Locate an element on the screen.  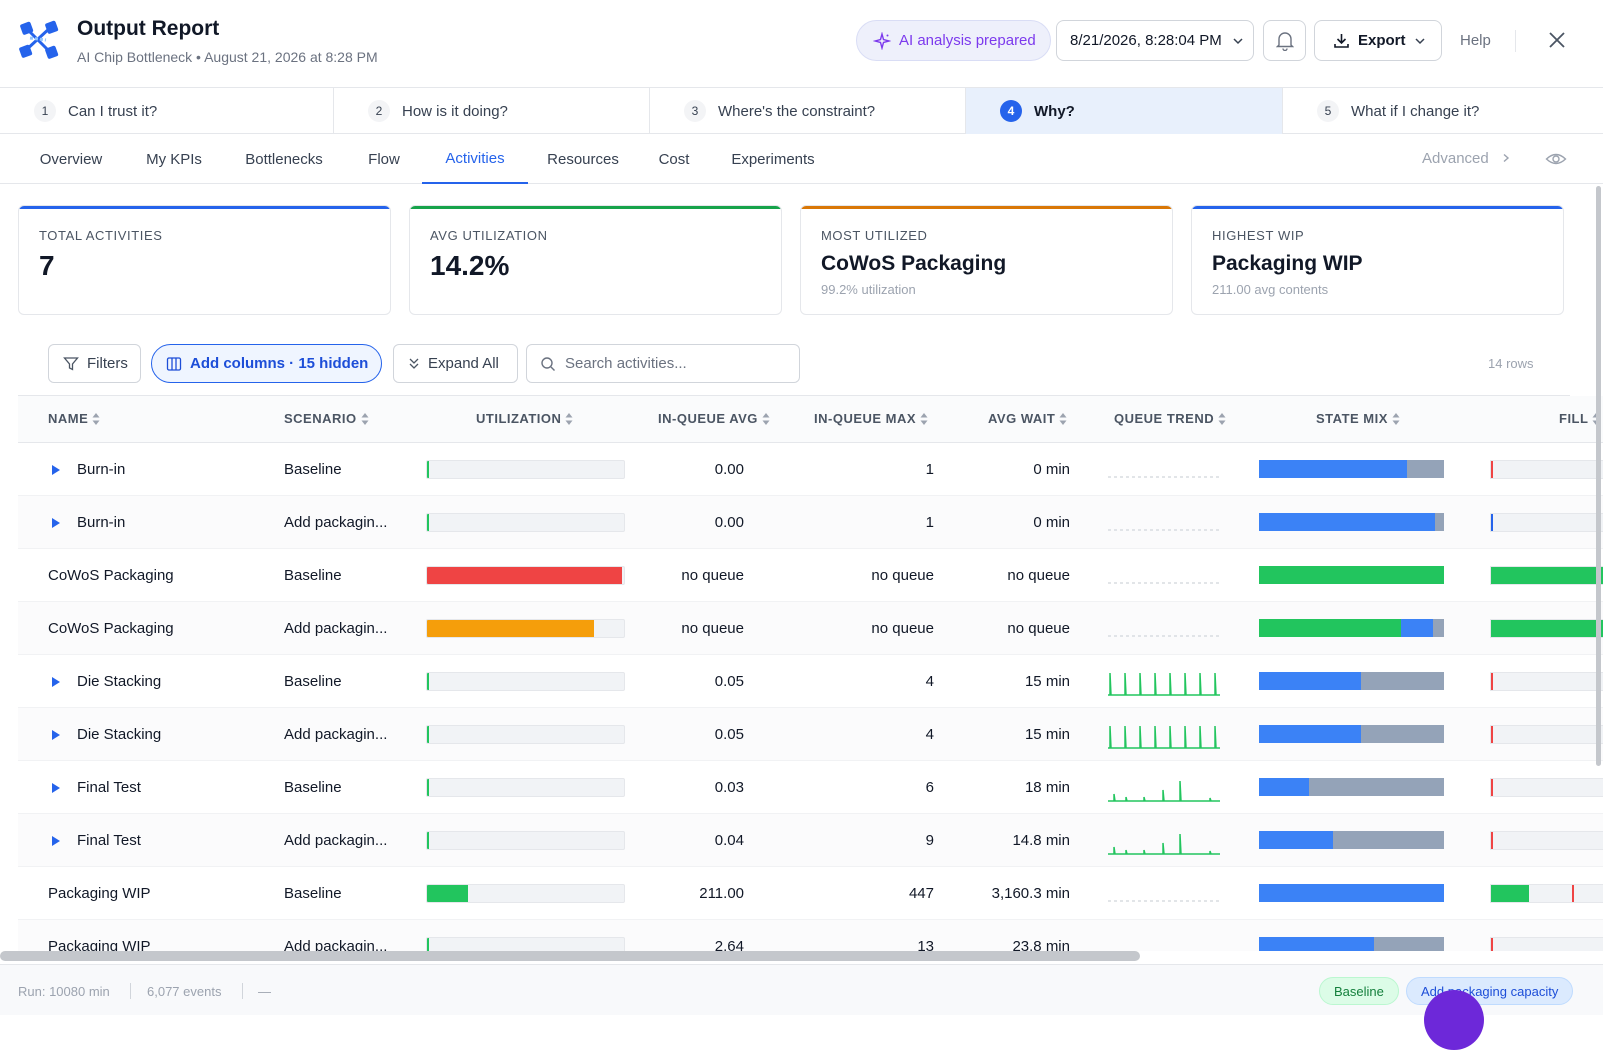
tab-bottlenecks: Bottlenecks is located at coordinates (284, 159).